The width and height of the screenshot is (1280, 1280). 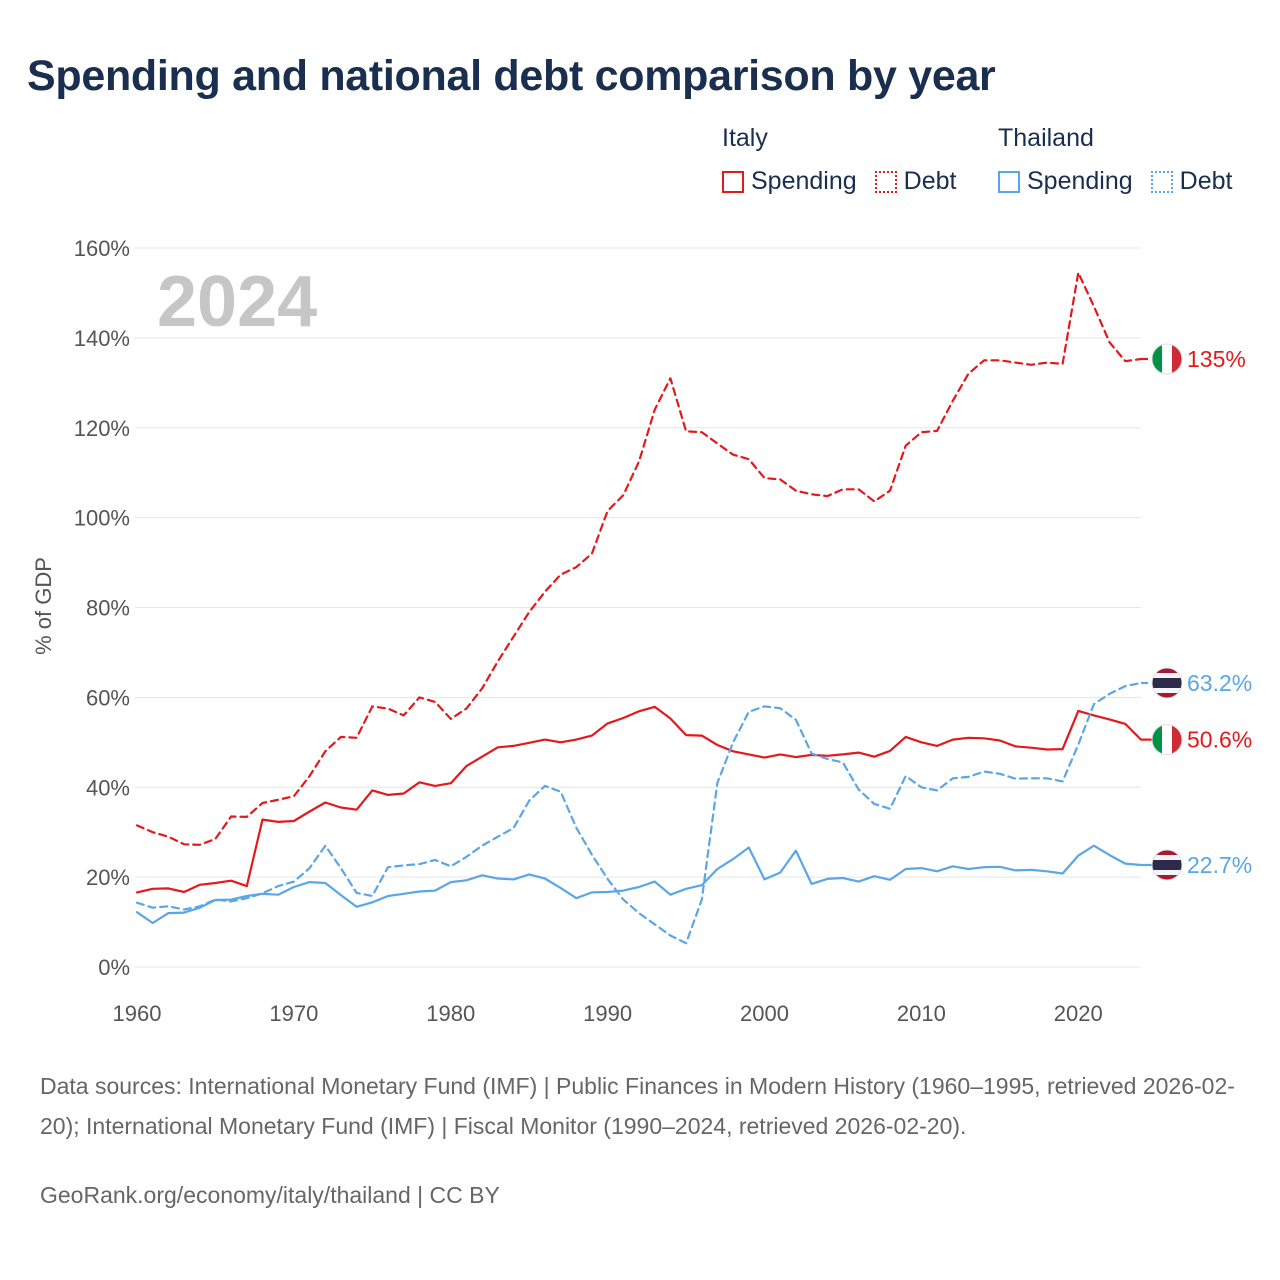 I want to click on y-tick-label: 160%, so click(x=102, y=248).